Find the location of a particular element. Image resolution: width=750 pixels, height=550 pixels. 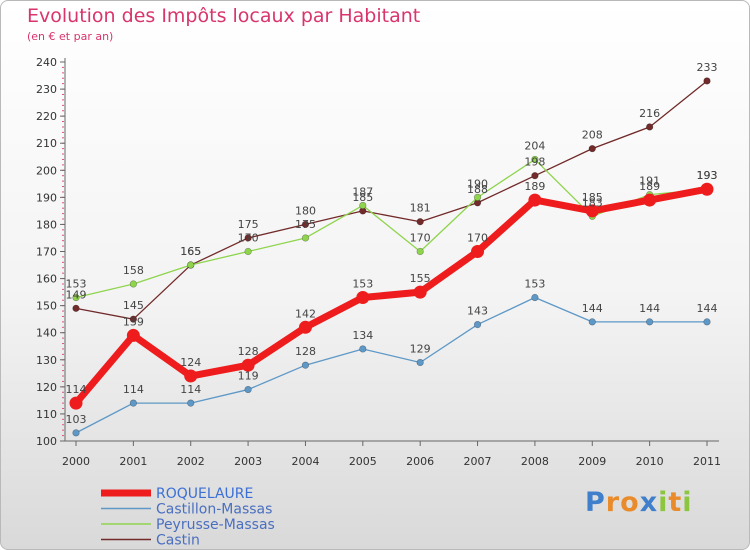

chart-subtitle: (en € et par an) is located at coordinates (70, 36).